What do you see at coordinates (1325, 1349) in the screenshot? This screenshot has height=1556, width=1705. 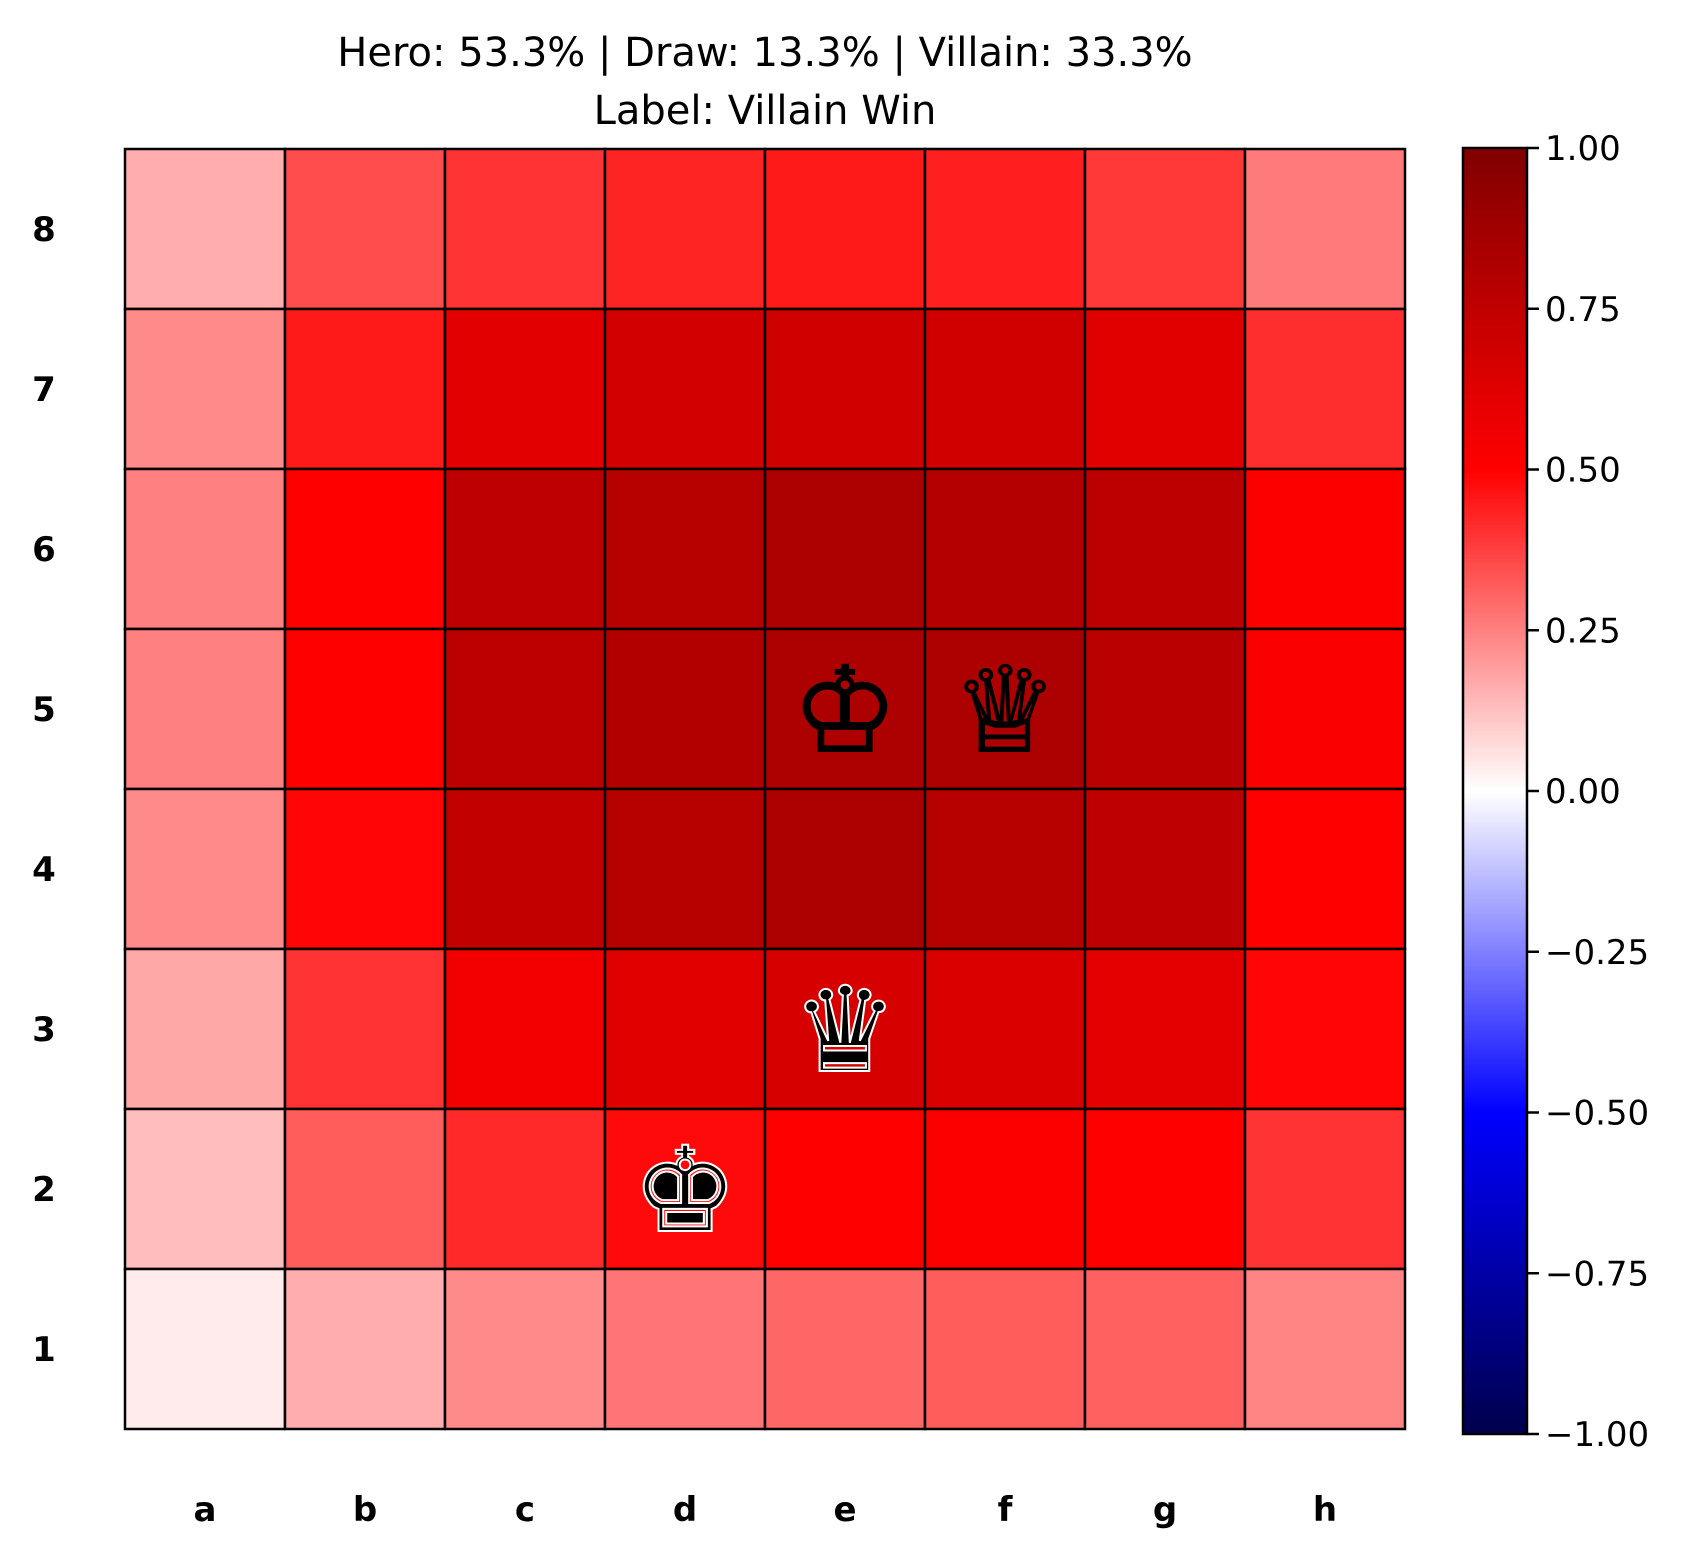 I see `cell-h1` at bounding box center [1325, 1349].